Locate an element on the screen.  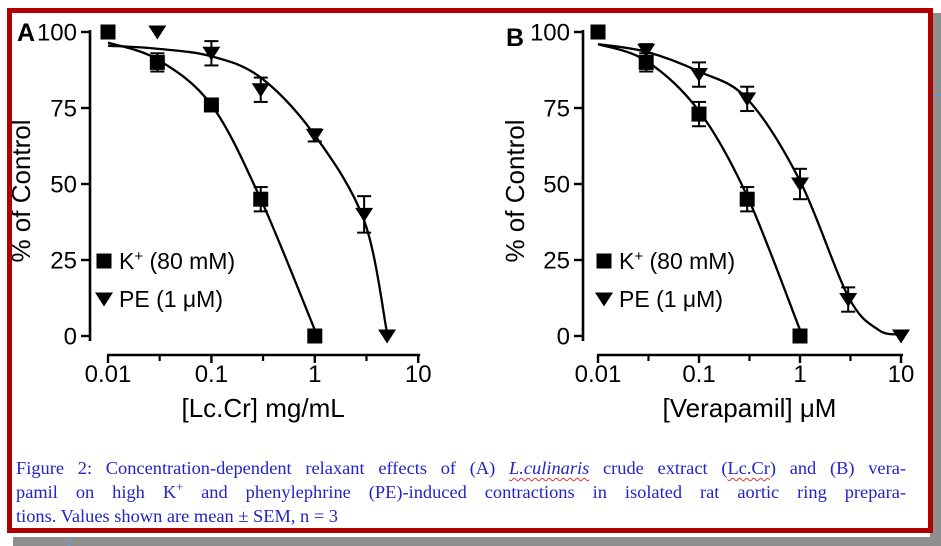
panel-letter: A is located at coordinates (26, 33).